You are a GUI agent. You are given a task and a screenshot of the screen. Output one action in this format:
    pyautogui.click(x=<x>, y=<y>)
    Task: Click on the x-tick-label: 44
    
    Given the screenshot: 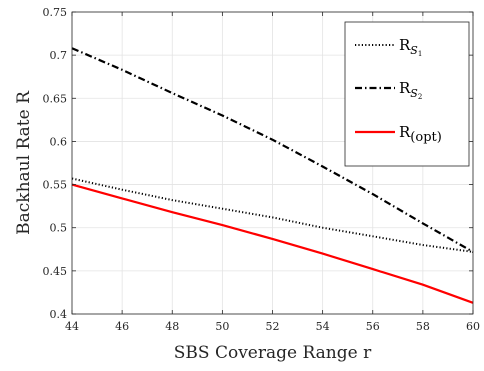 What is the action you would take?
    pyautogui.click(x=72, y=326)
    